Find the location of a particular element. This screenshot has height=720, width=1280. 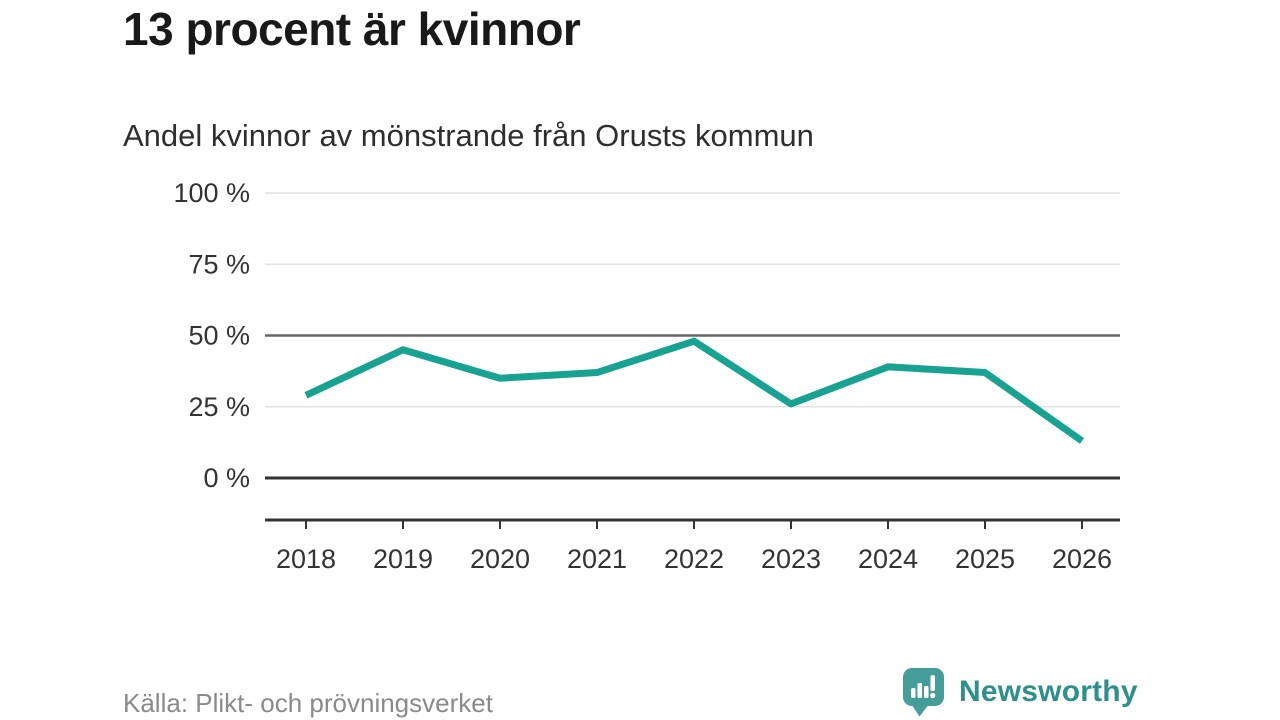

x-tick-label: 2024 is located at coordinates (888, 559).